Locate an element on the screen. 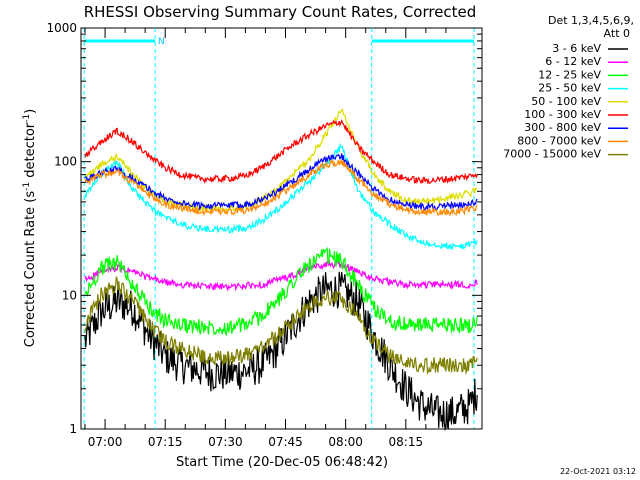 The height and width of the screenshot is (480, 640). x-tick-label-2: 07:30 is located at coordinates (225, 442).